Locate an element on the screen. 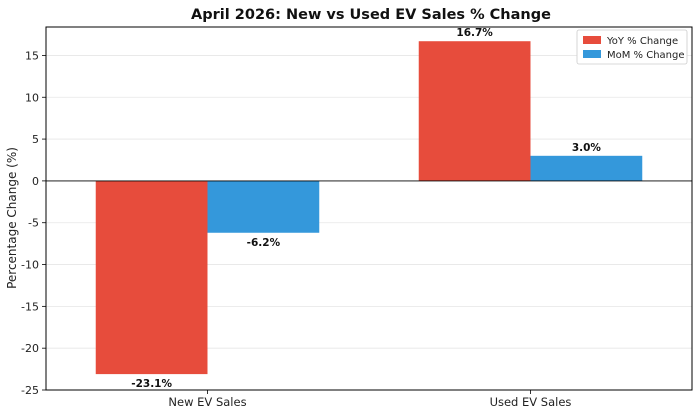 The width and height of the screenshot is (700, 416). x-tick-label: Used EV Sales is located at coordinates (531, 402).